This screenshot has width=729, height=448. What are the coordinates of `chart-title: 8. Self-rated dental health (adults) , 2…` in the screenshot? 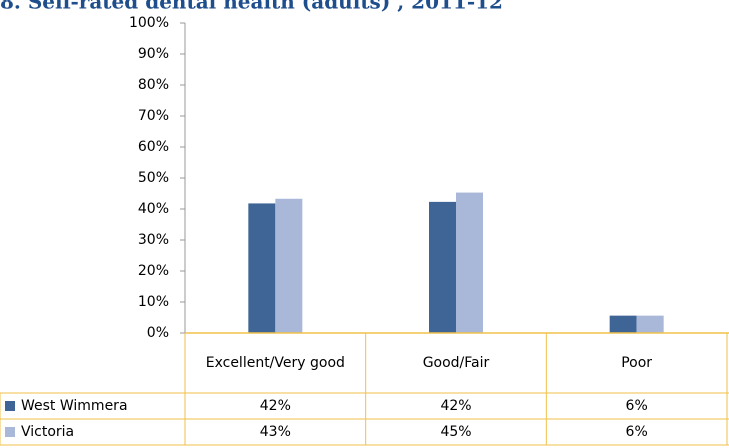 It's located at (251, 7).